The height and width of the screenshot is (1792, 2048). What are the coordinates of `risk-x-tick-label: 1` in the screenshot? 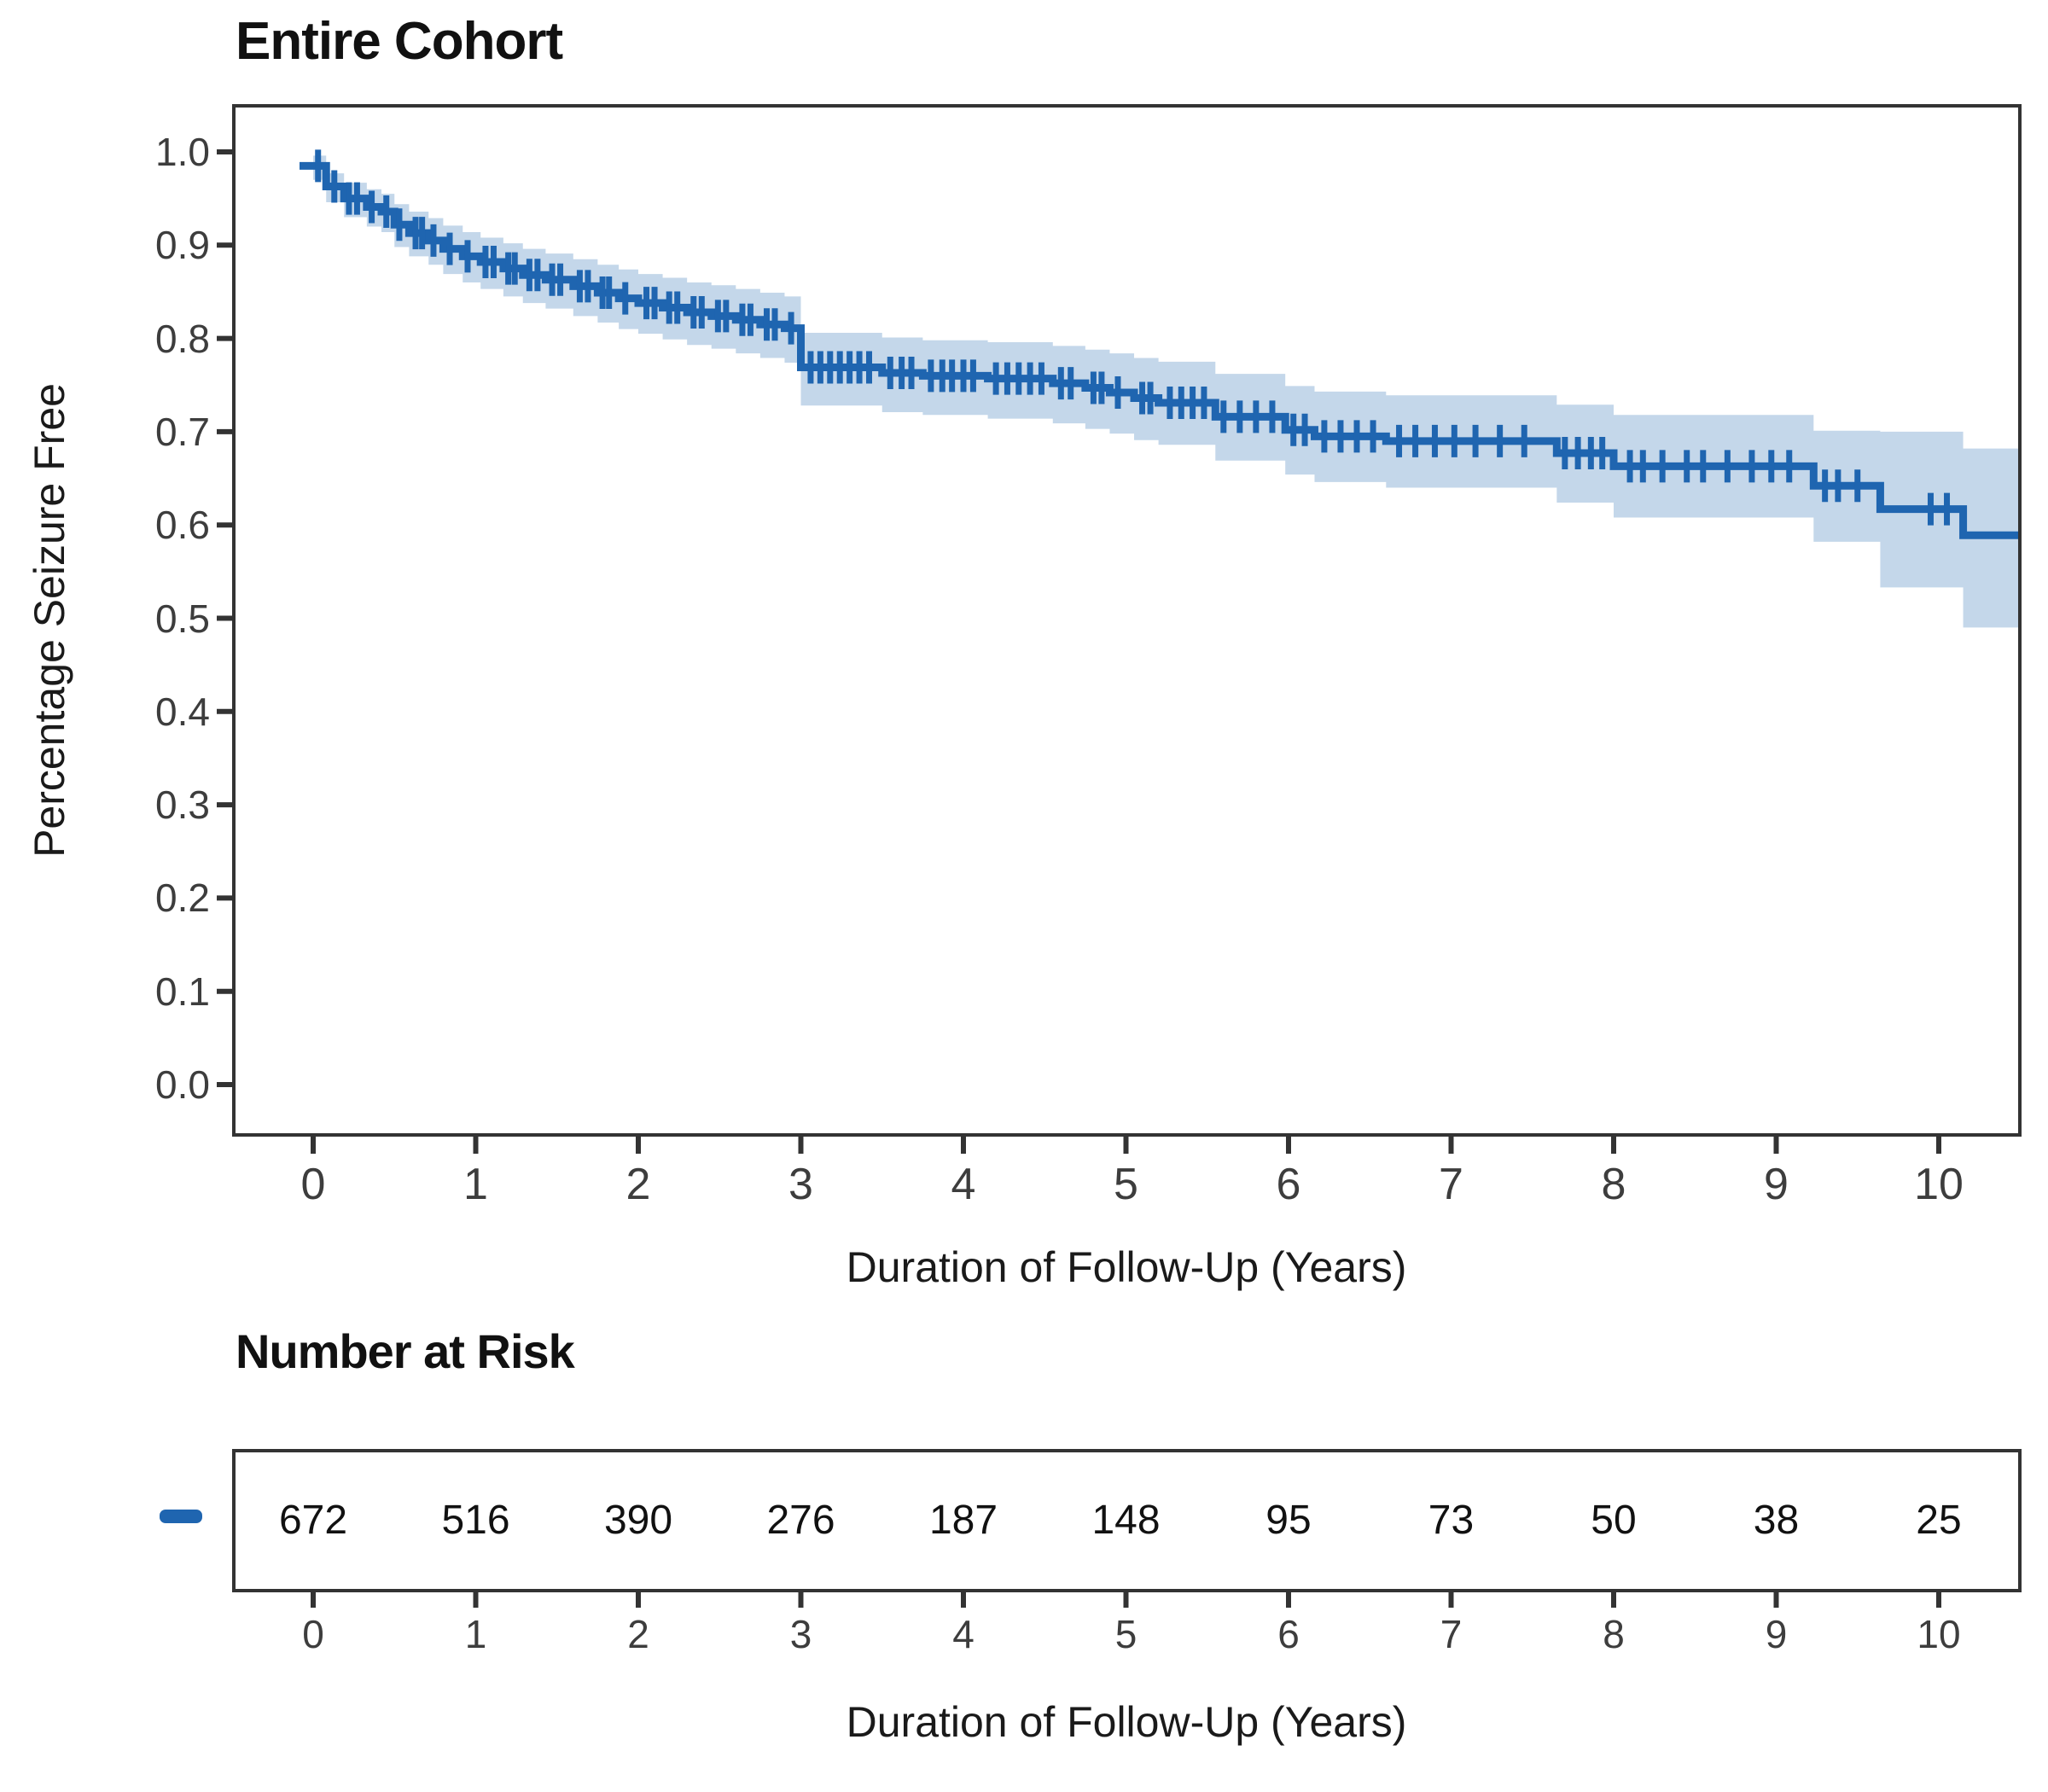 It's located at (476, 1634).